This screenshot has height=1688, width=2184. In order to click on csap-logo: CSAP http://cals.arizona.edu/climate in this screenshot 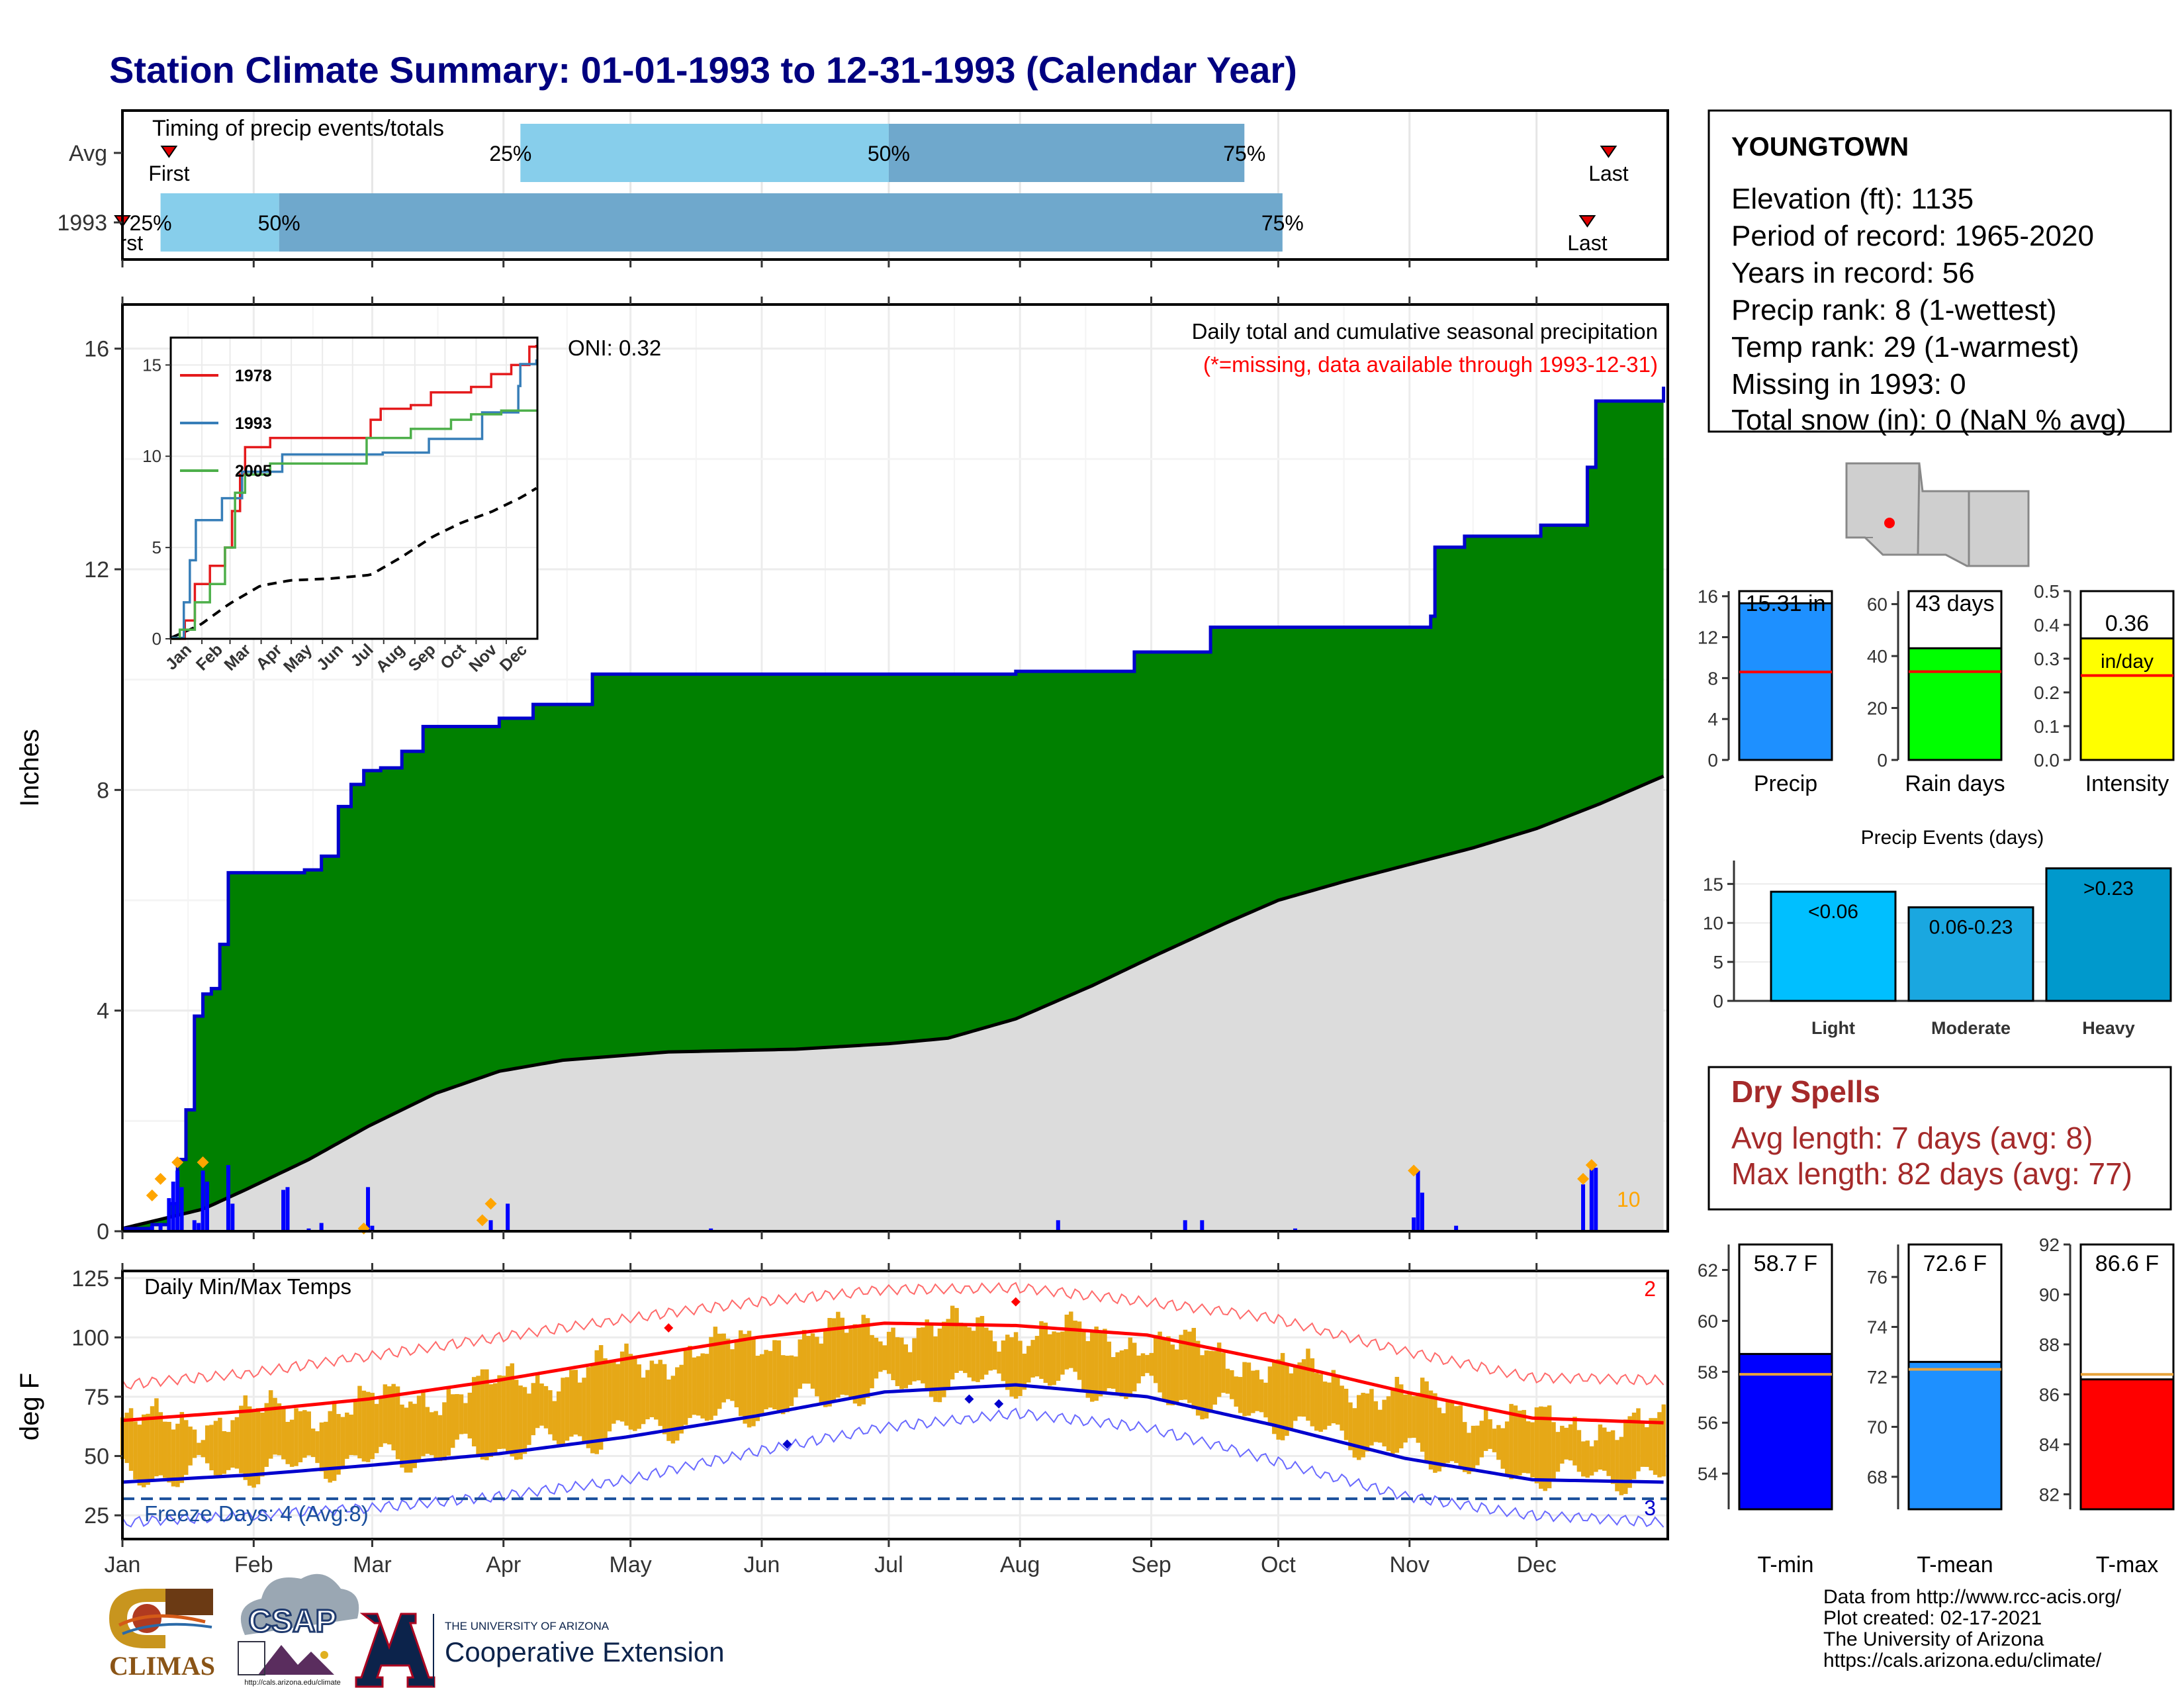, I will do `click(299, 1630)`.